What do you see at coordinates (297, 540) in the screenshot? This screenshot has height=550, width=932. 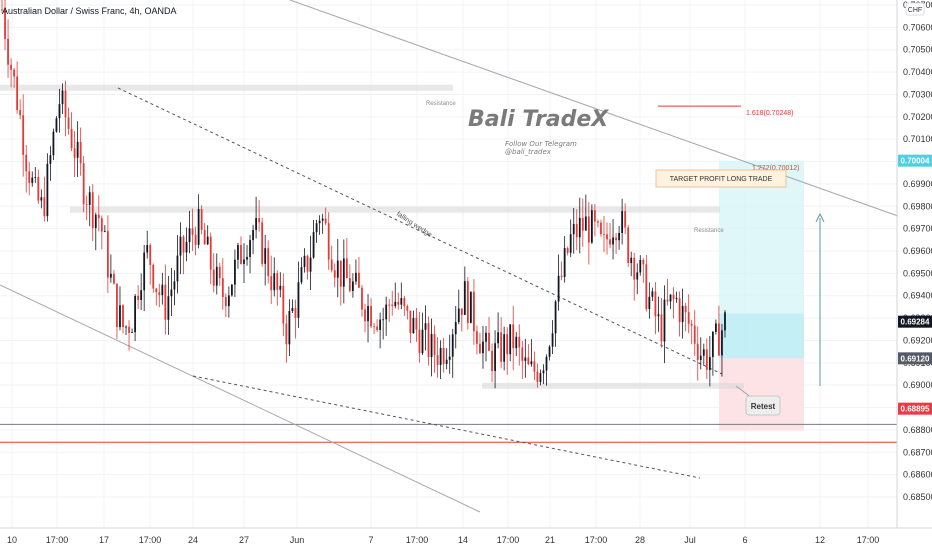 I see `x-tick-label: Jun` at bounding box center [297, 540].